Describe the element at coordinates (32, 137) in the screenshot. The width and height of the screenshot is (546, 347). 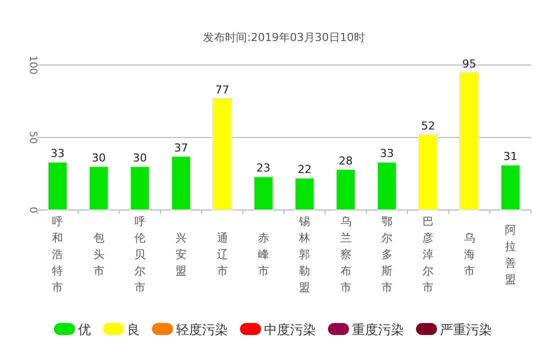
I see `y-tick-label: 50` at that location.